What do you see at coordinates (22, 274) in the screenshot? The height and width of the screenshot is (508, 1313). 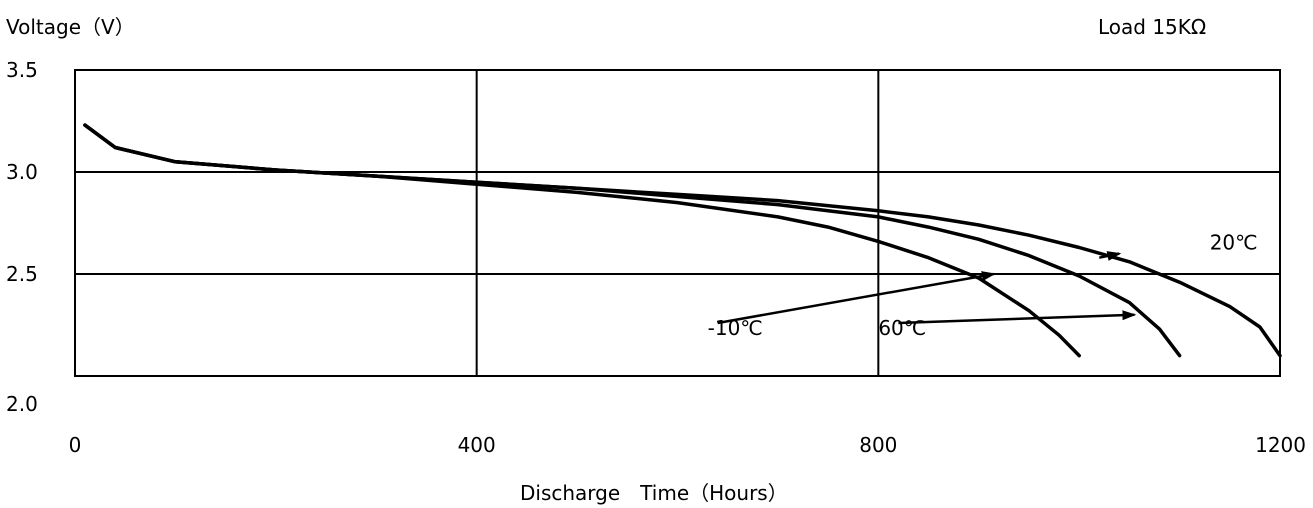 I see `y-tick-label: 2.5` at bounding box center [22, 274].